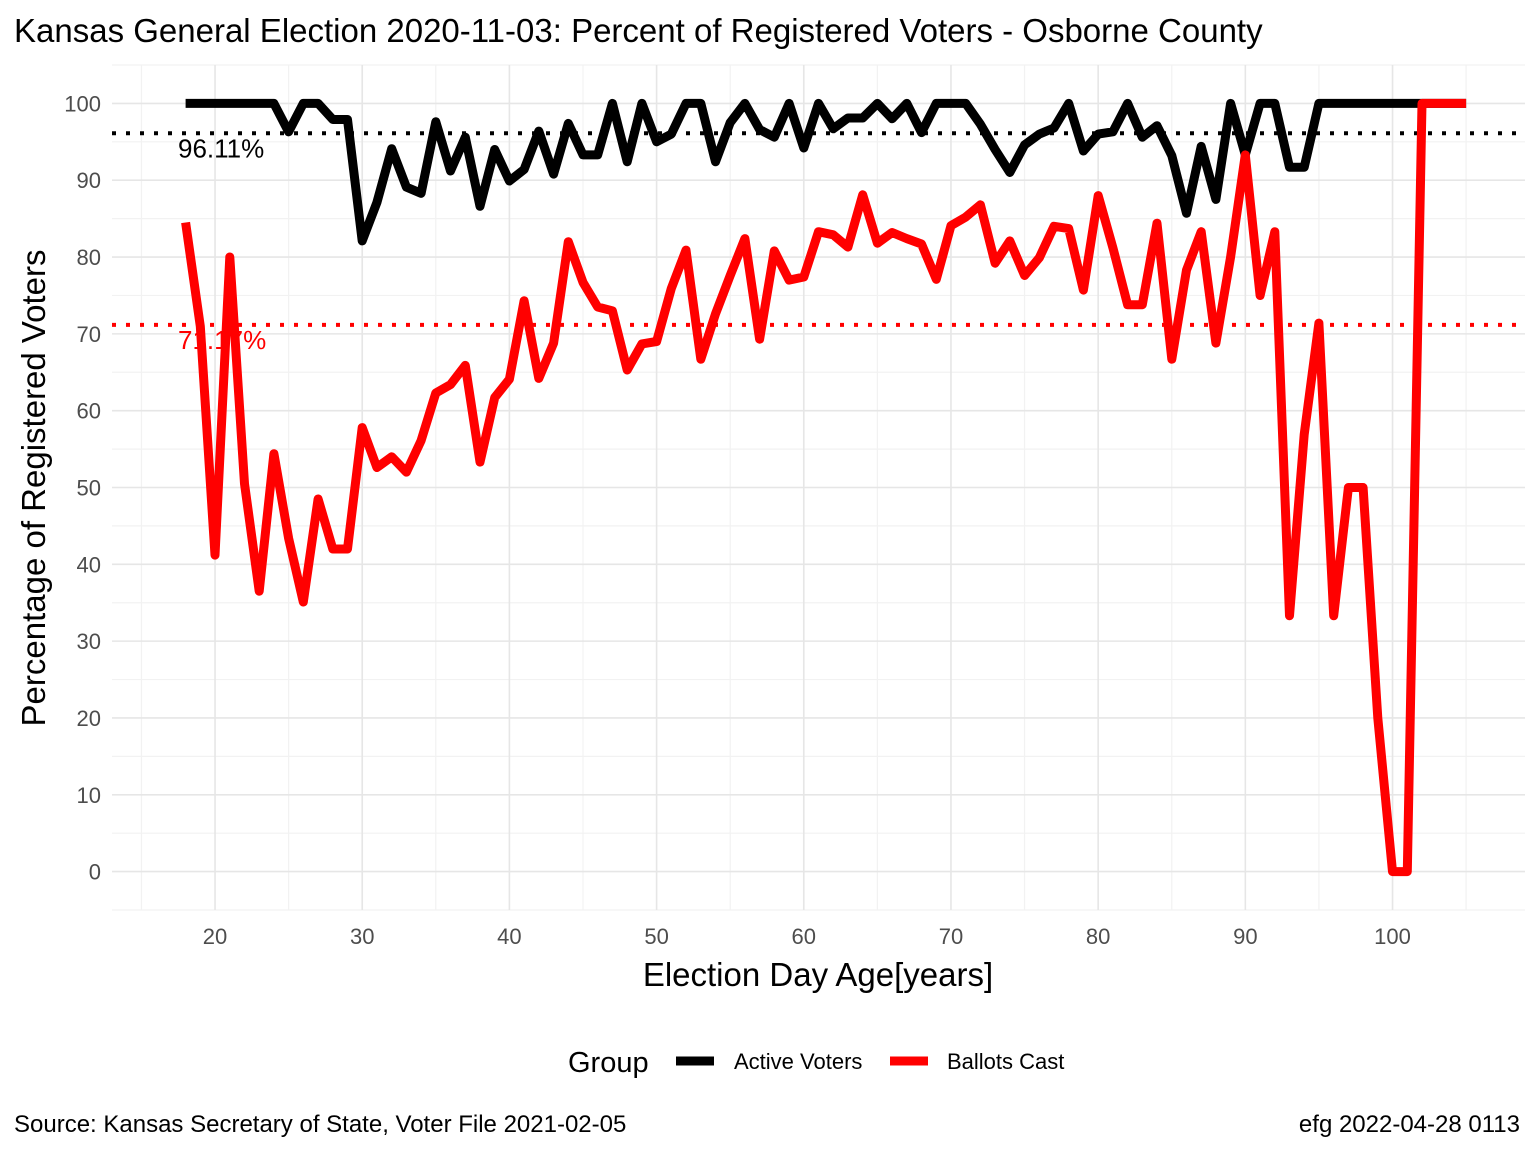 The height and width of the screenshot is (1152, 1536). Describe the element at coordinates (1409, 1124) in the screenshot. I see `credit-caption: efg 2022-04-28 0113` at that location.